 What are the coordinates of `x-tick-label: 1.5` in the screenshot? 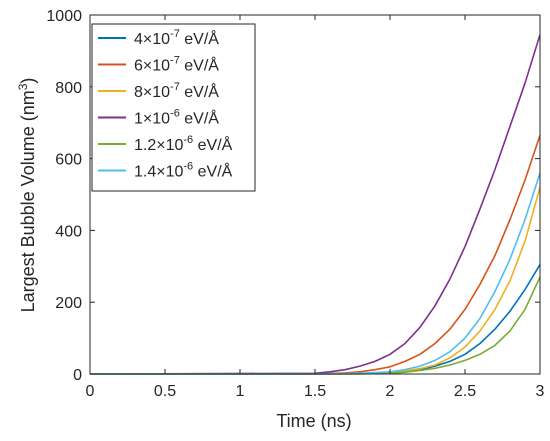 It's located at (315, 391).